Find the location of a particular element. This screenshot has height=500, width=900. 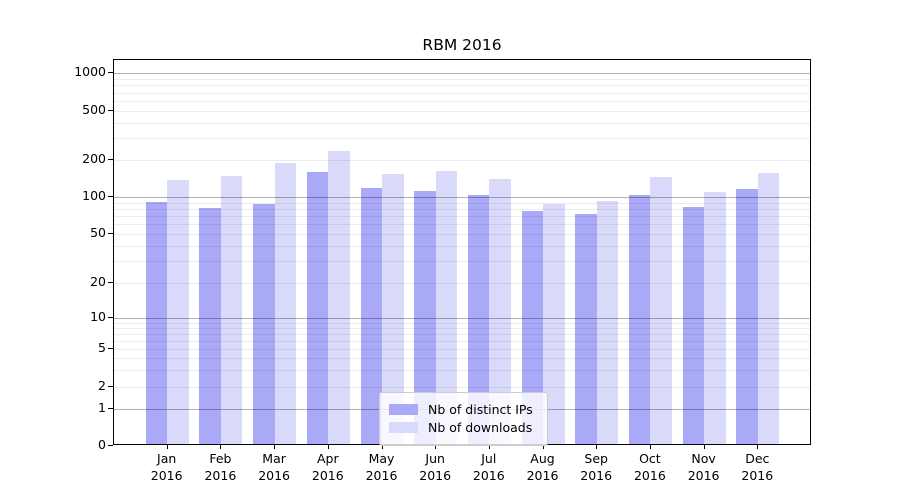

legend-label-downloads: Nb of downloads is located at coordinates (480, 427).